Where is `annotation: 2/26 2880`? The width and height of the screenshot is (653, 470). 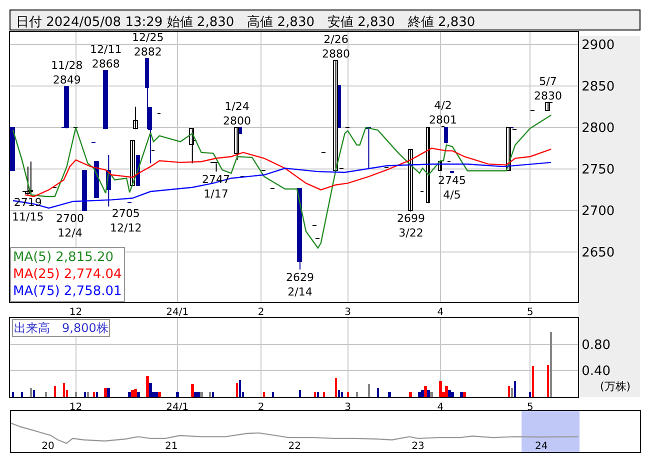 annotation: 2/26 2880 is located at coordinates (336, 46).